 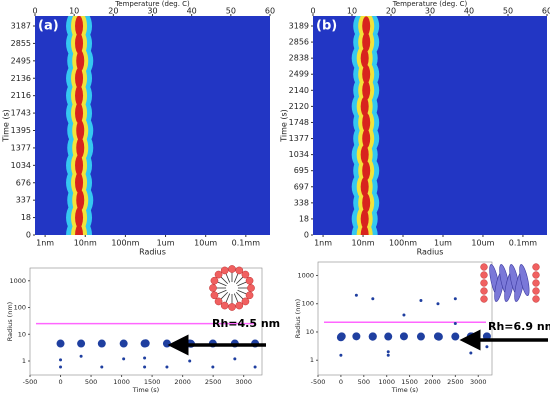 I want to click on y-tick-label: 2120, so click(x=299, y=106).